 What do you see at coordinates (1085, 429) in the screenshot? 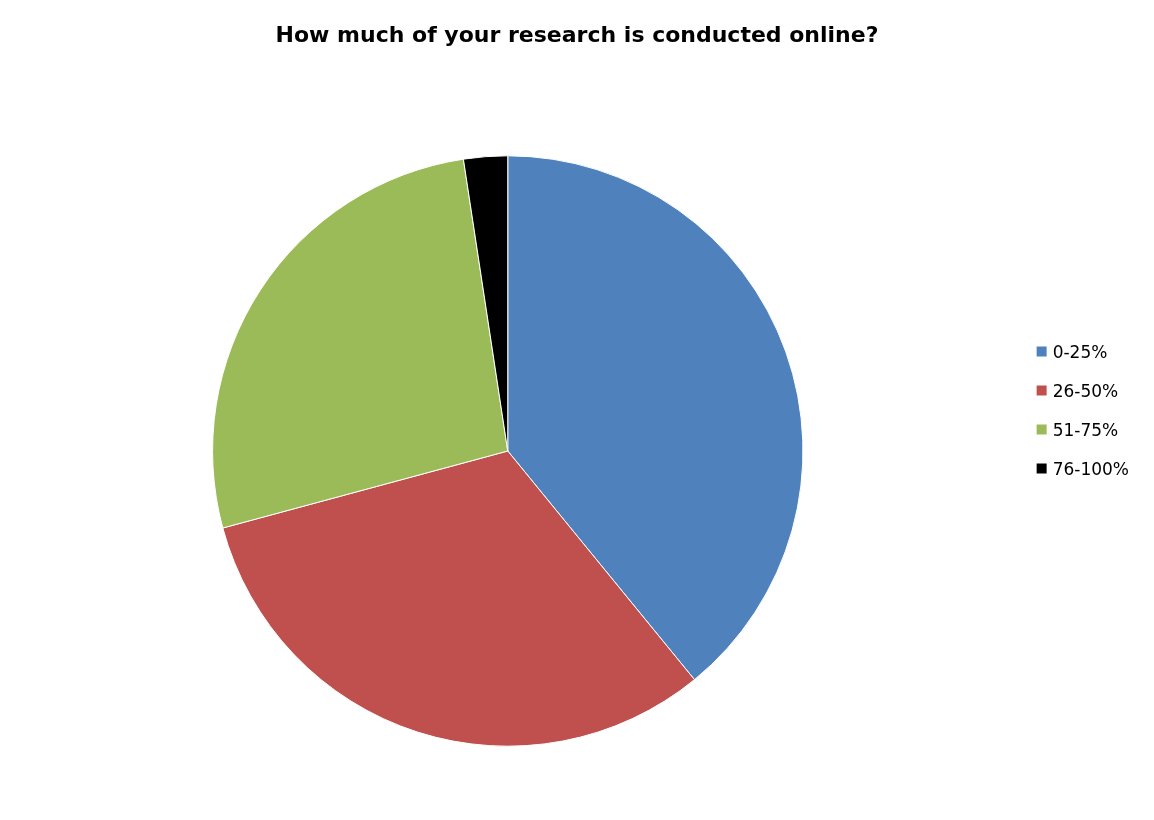
I see `legend-label: 51-75%` at bounding box center [1085, 429].